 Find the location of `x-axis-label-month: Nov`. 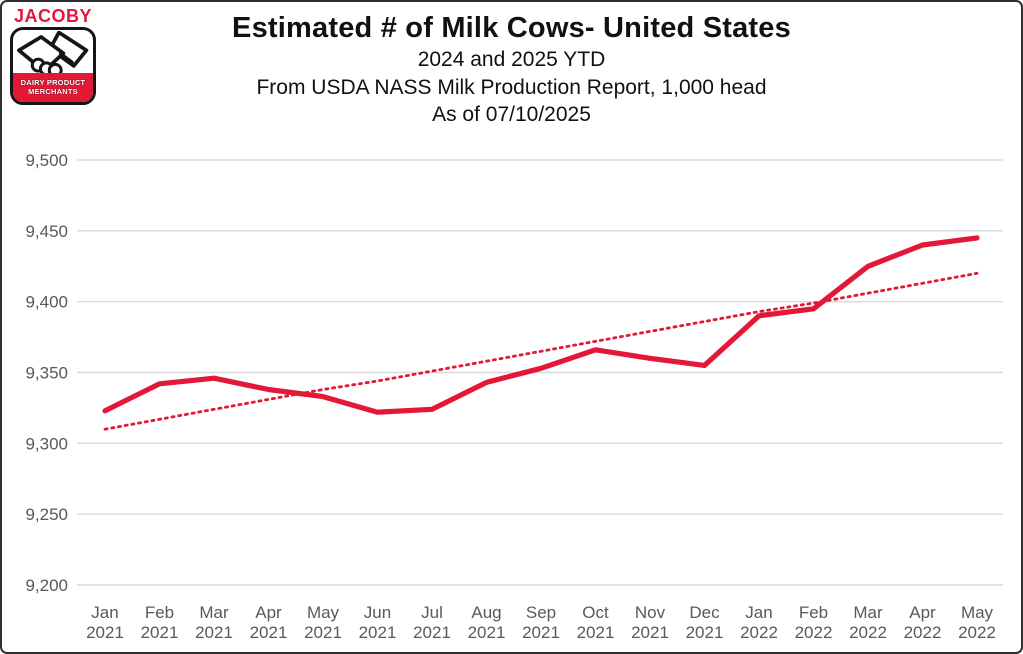

x-axis-label-month: Nov is located at coordinates (650, 612).